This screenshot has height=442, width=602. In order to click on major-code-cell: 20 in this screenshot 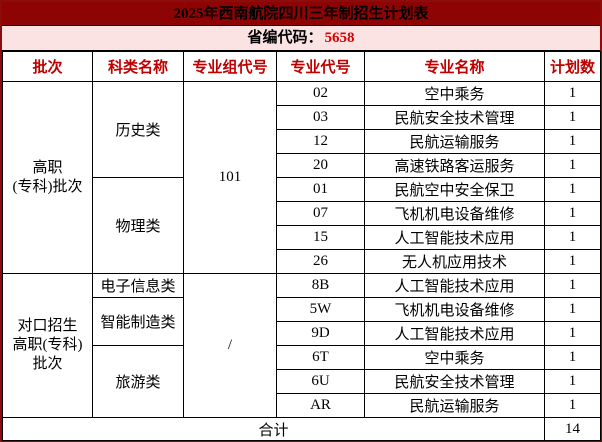, I will do `click(320, 165)`.